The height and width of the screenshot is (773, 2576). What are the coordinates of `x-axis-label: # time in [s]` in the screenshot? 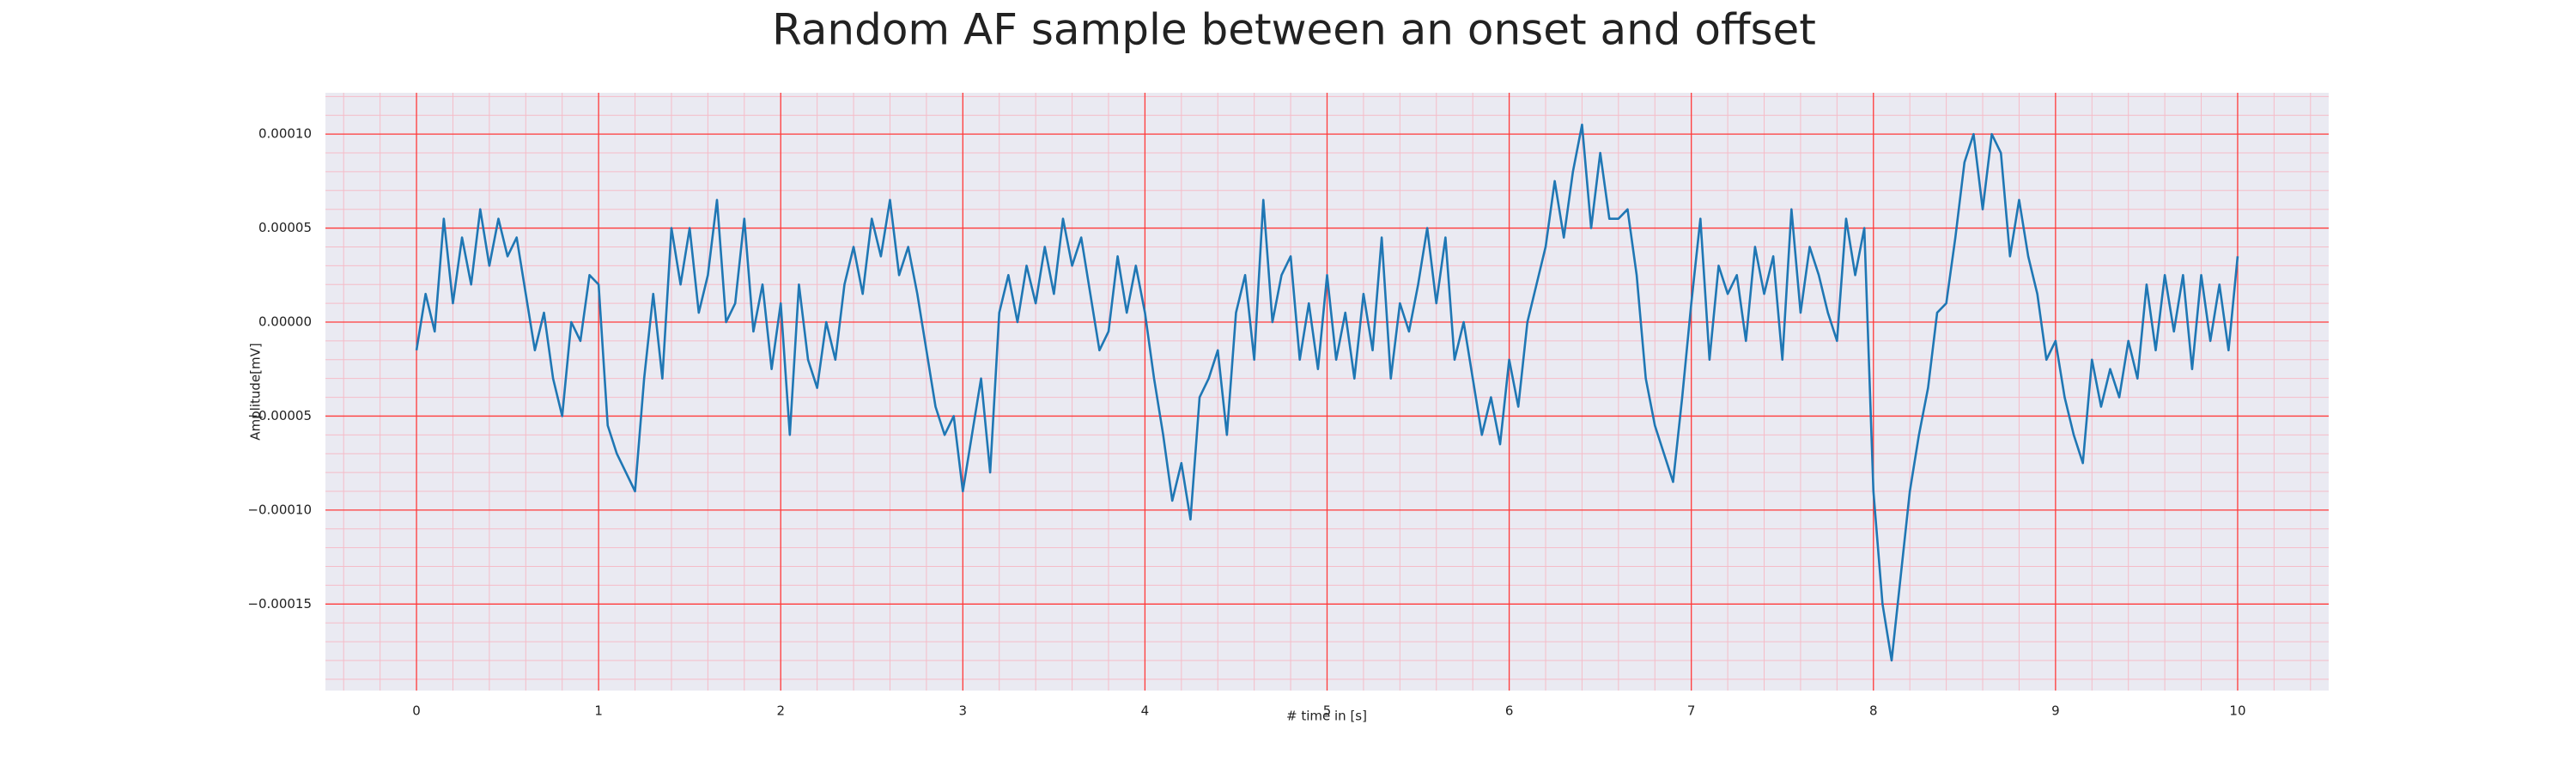 It's located at (1327, 716).